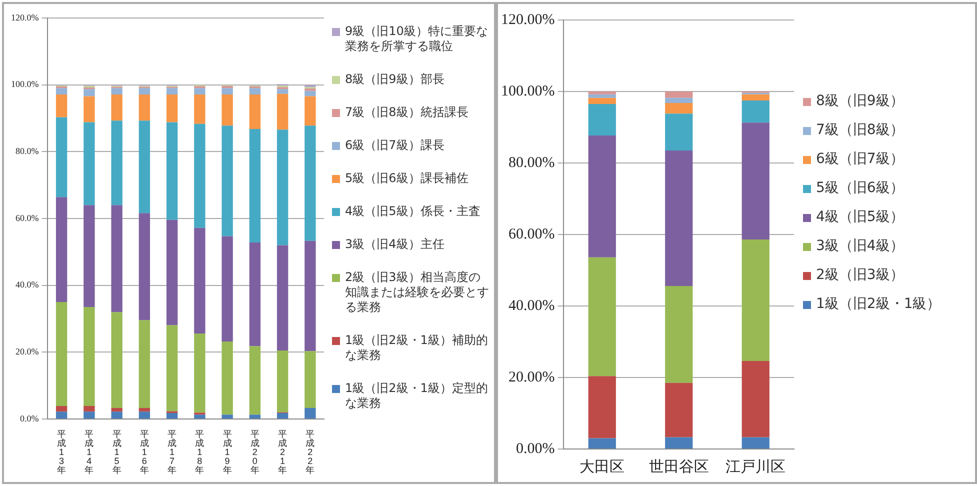 Image resolution: width=977 pixels, height=486 pixels. What do you see at coordinates (117, 451) in the screenshot?
I see `x-tick-label: 平成15年` at bounding box center [117, 451].